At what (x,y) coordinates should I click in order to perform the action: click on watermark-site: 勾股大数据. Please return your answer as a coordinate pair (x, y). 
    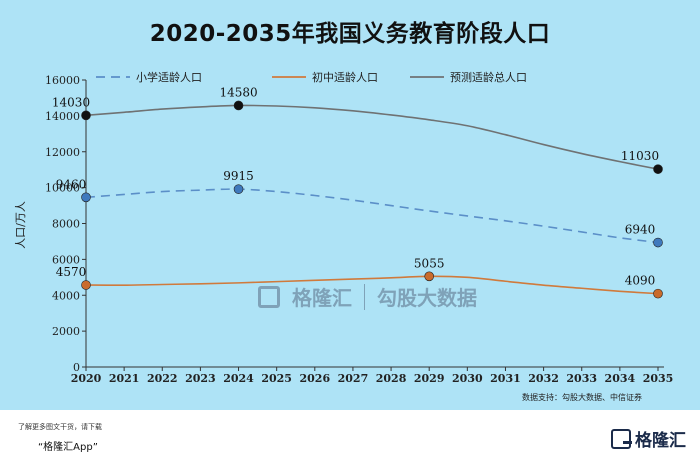
    Looking at the image, I should click on (427, 298).